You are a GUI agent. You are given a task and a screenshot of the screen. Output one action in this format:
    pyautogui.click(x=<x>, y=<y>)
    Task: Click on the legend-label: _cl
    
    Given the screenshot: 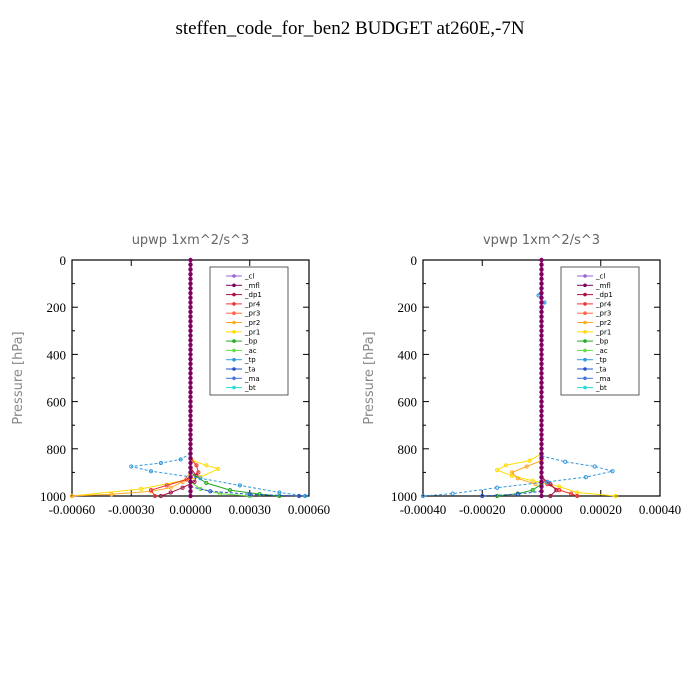 What is the action you would take?
    pyautogui.click(x=249, y=277)
    